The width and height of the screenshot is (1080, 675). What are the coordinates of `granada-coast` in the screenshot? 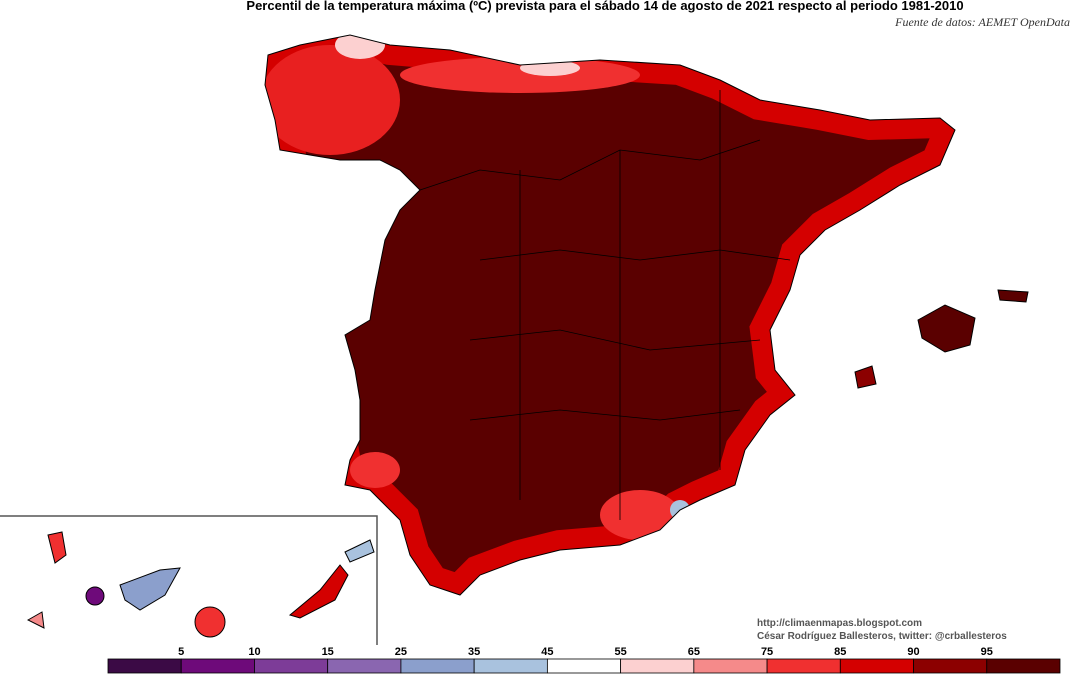 It's located at (640, 515).